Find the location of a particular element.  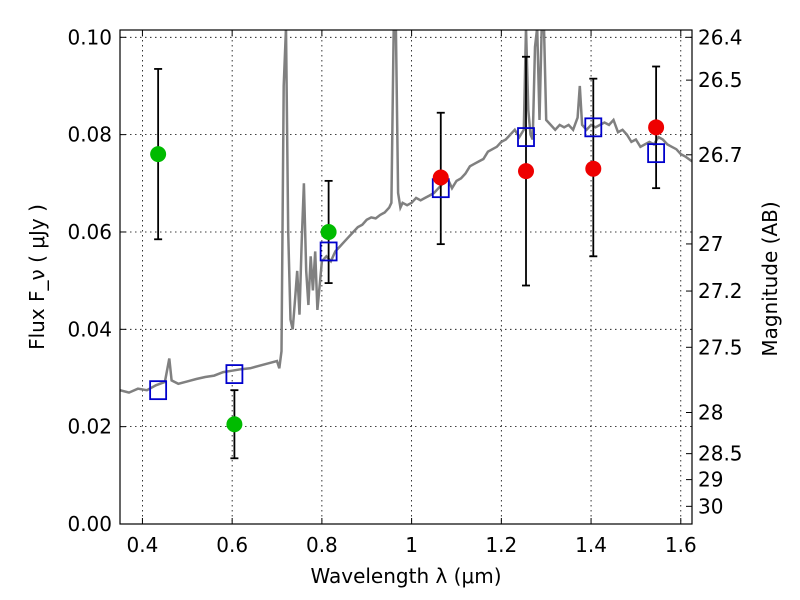

y-tick-label: 0.08 is located at coordinates (89, 135).